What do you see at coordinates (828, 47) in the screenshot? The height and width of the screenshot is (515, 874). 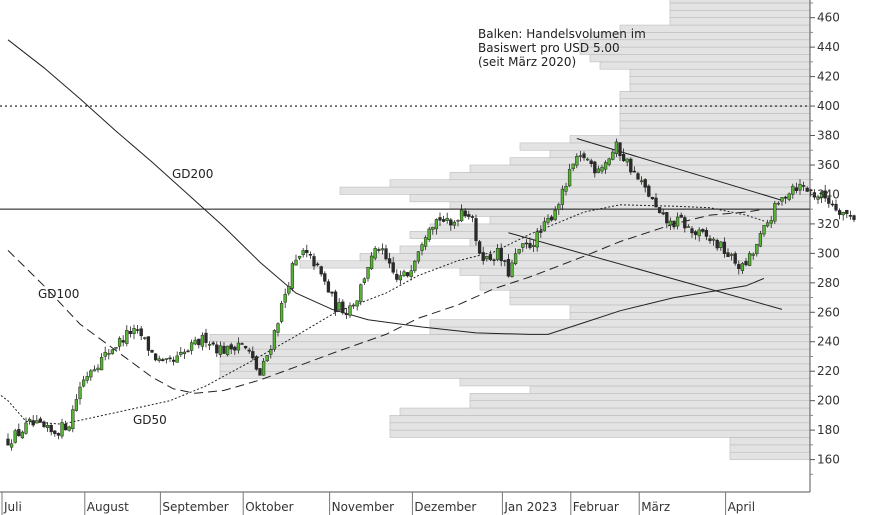 I see `y-tick-label: 440` at bounding box center [828, 47].